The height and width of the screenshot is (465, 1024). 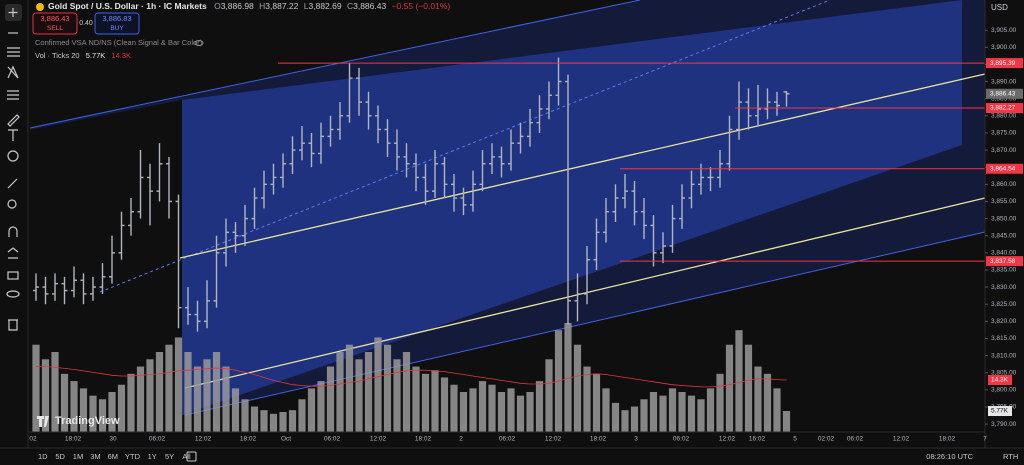 What do you see at coordinates (60, 456) in the screenshot?
I see `range-button: 5D` at bounding box center [60, 456].